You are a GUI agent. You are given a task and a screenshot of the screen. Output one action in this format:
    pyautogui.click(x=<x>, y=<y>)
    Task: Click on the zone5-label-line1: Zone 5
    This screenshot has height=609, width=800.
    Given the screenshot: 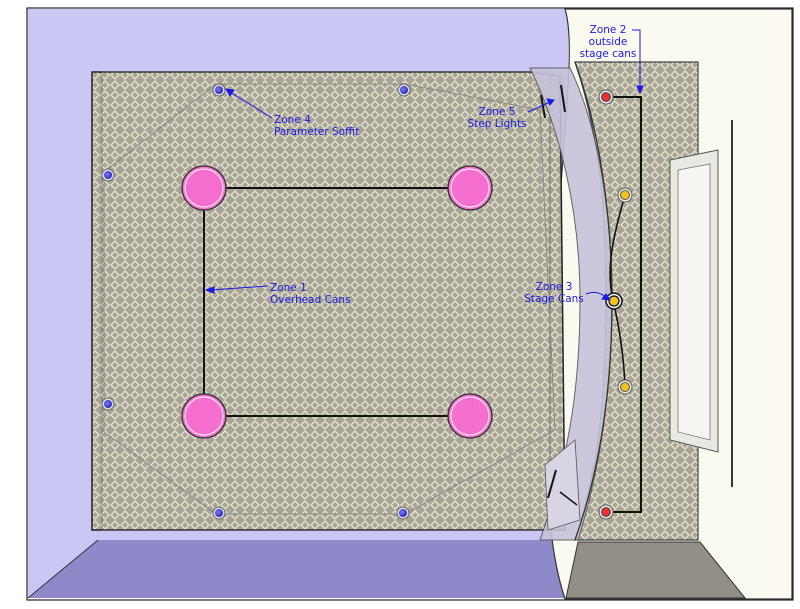 What is the action you would take?
    pyautogui.click(x=497, y=112)
    